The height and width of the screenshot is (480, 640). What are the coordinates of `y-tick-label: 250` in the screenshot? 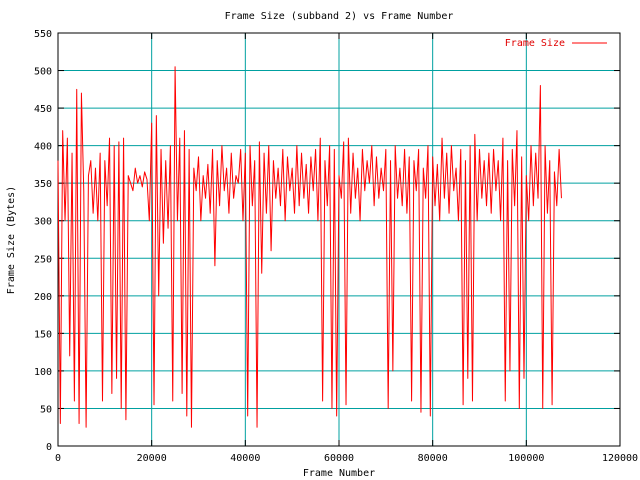 It's located at (43, 259).